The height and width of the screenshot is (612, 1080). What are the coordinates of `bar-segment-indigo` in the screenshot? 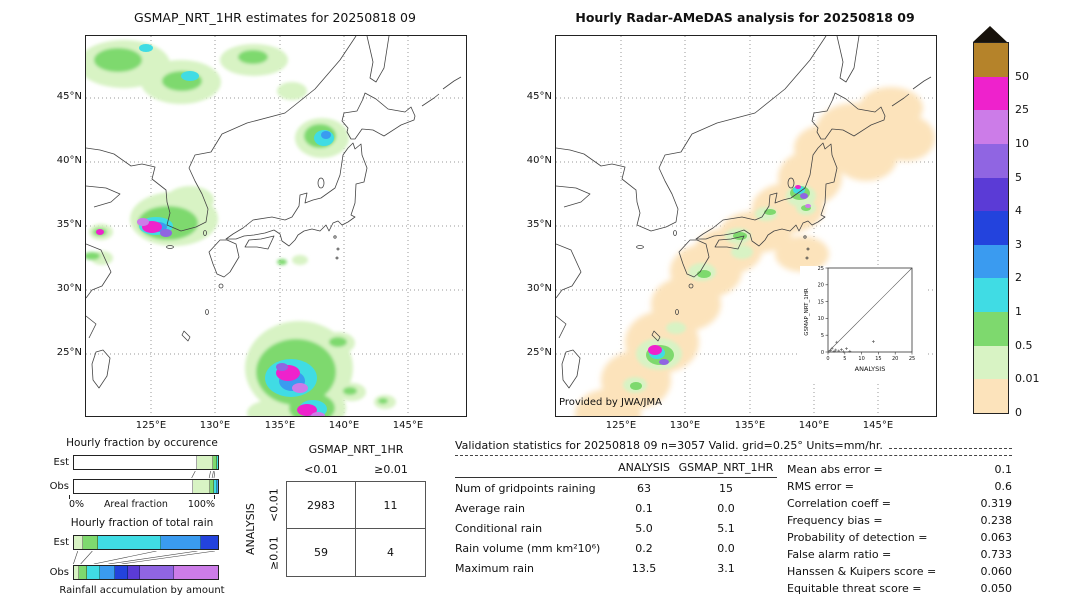 It's located at (134, 572).